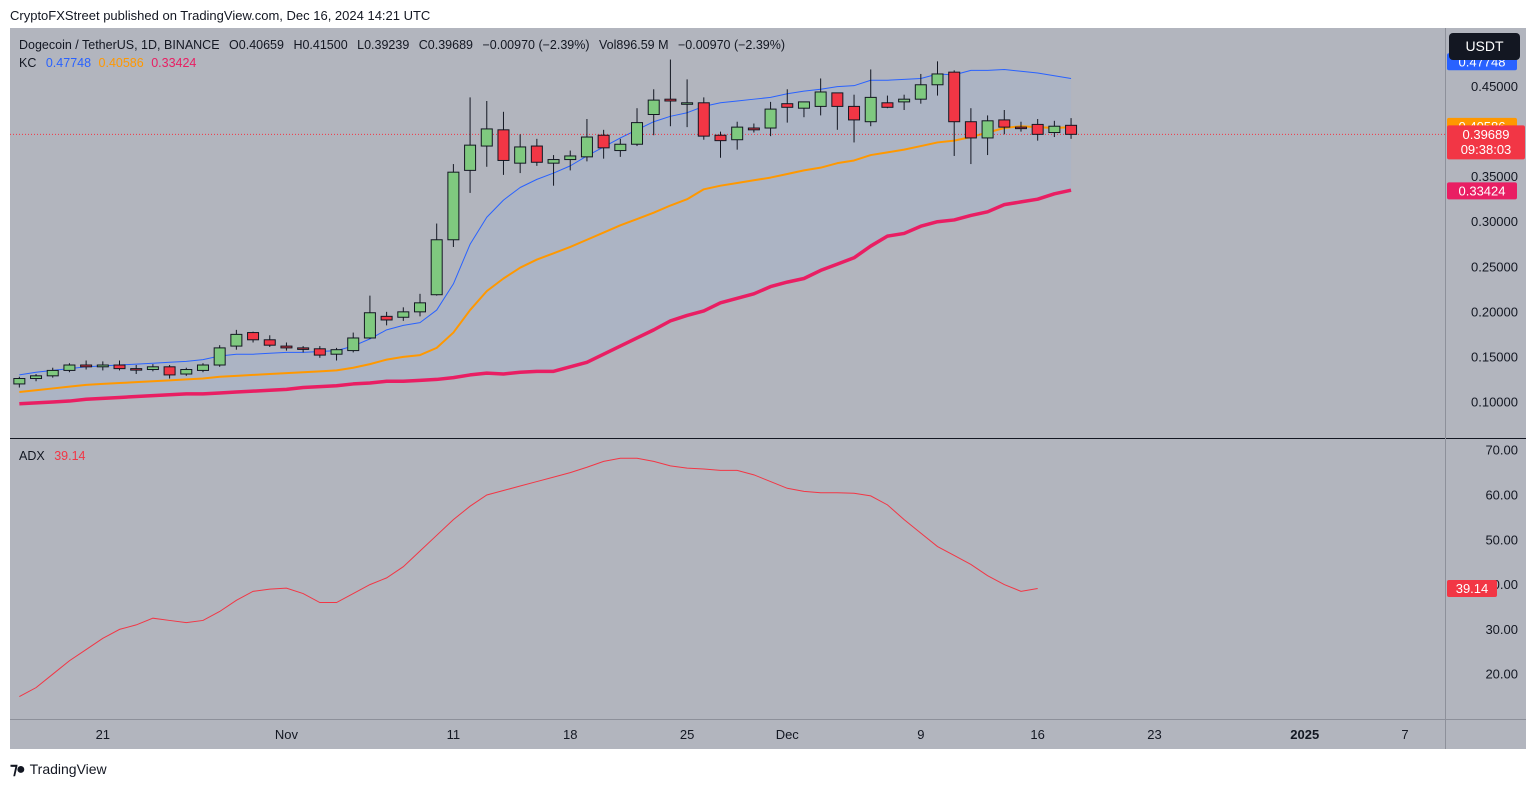  Describe the element at coordinates (1494, 221) in the screenshot. I see `price-tick-label: 0.30000` at that location.